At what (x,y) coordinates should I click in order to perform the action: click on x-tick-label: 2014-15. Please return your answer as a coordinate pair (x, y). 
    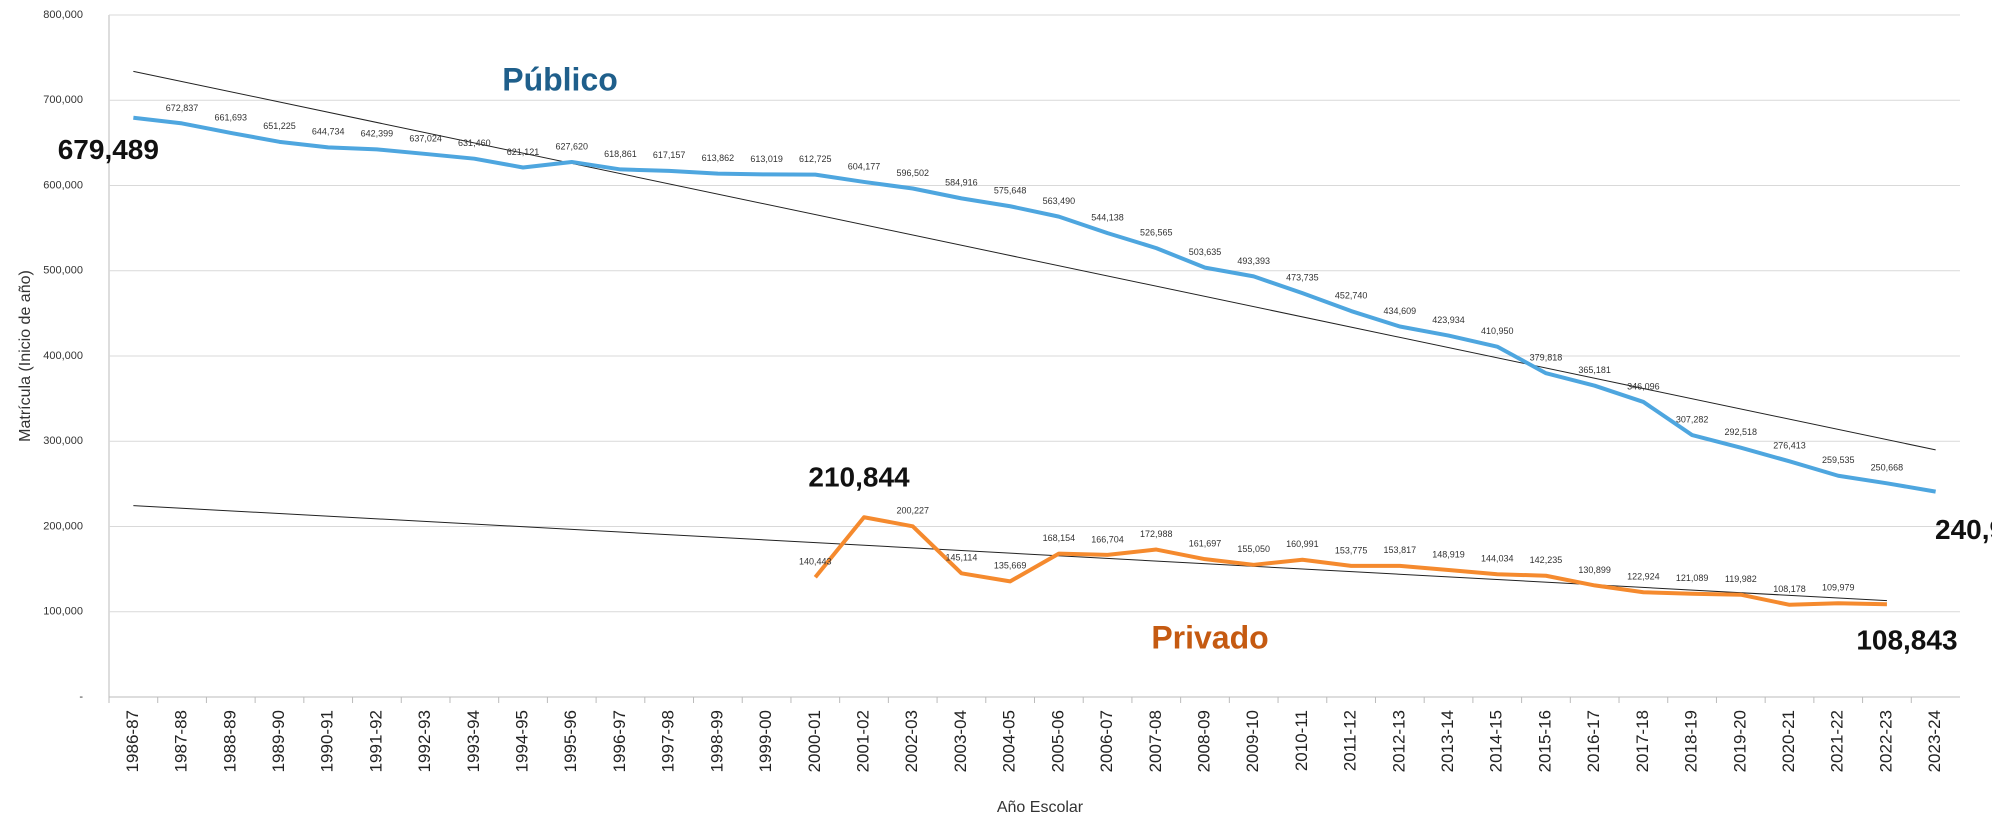
    Looking at the image, I should click on (1496, 741).